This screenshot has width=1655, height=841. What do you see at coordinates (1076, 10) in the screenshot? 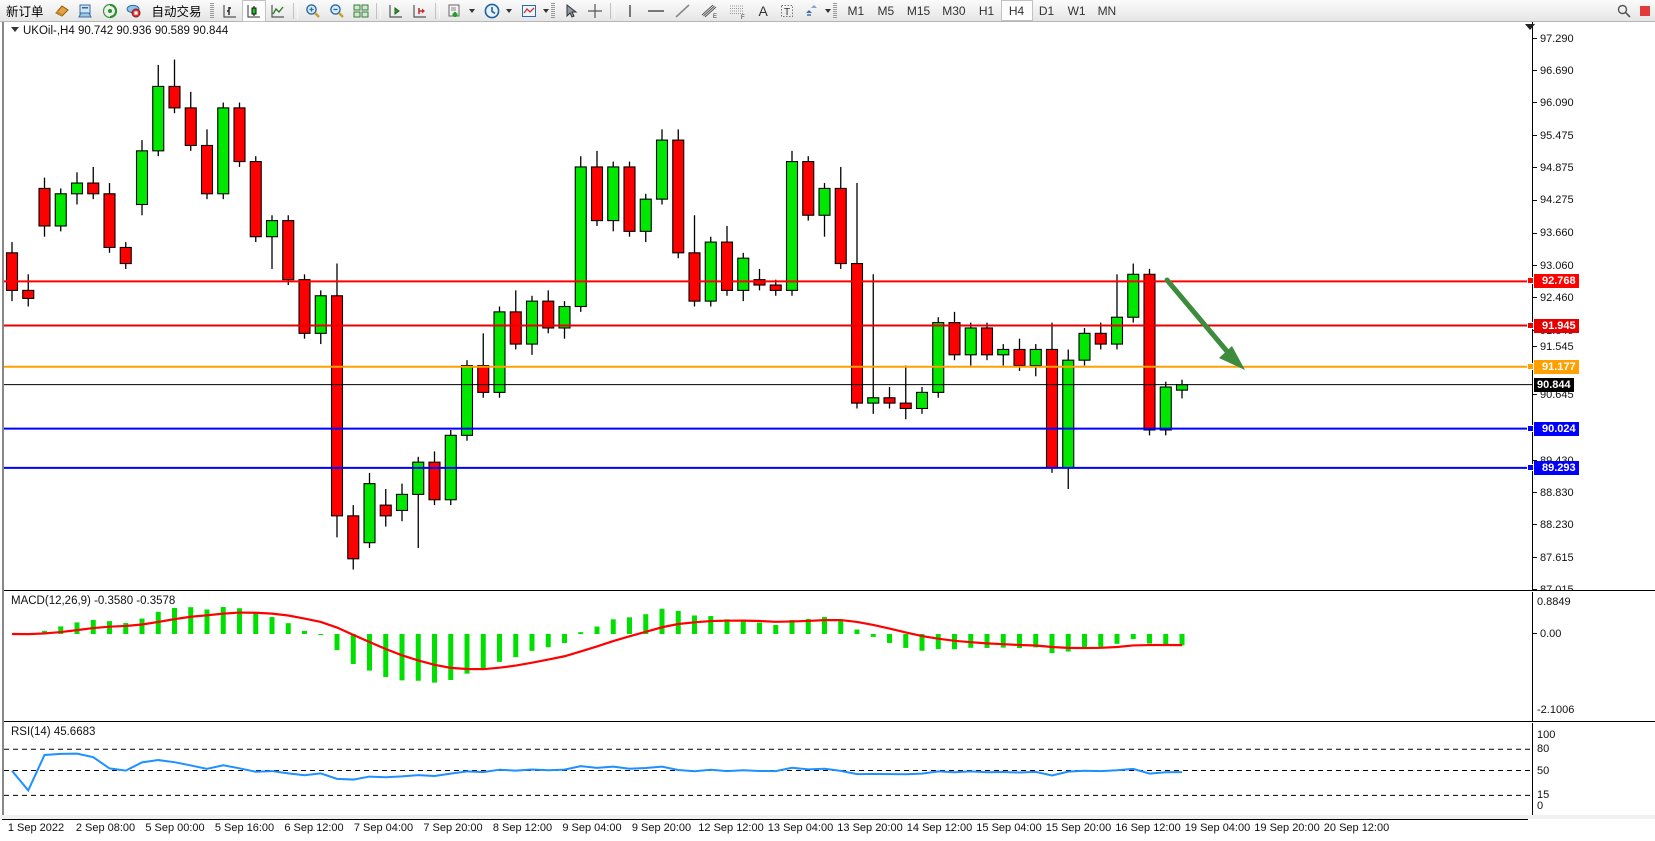
I see `timeframe-w1: W1` at bounding box center [1076, 10].